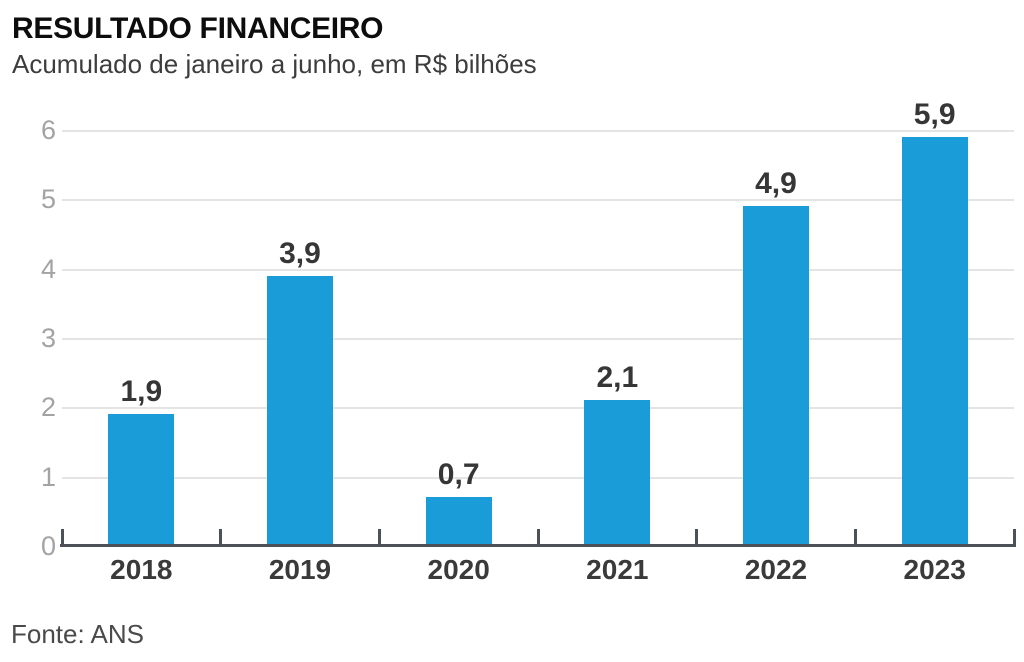 This screenshot has width=1024, height=662. I want to click on y-tick-label: 1, so click(48, 476).